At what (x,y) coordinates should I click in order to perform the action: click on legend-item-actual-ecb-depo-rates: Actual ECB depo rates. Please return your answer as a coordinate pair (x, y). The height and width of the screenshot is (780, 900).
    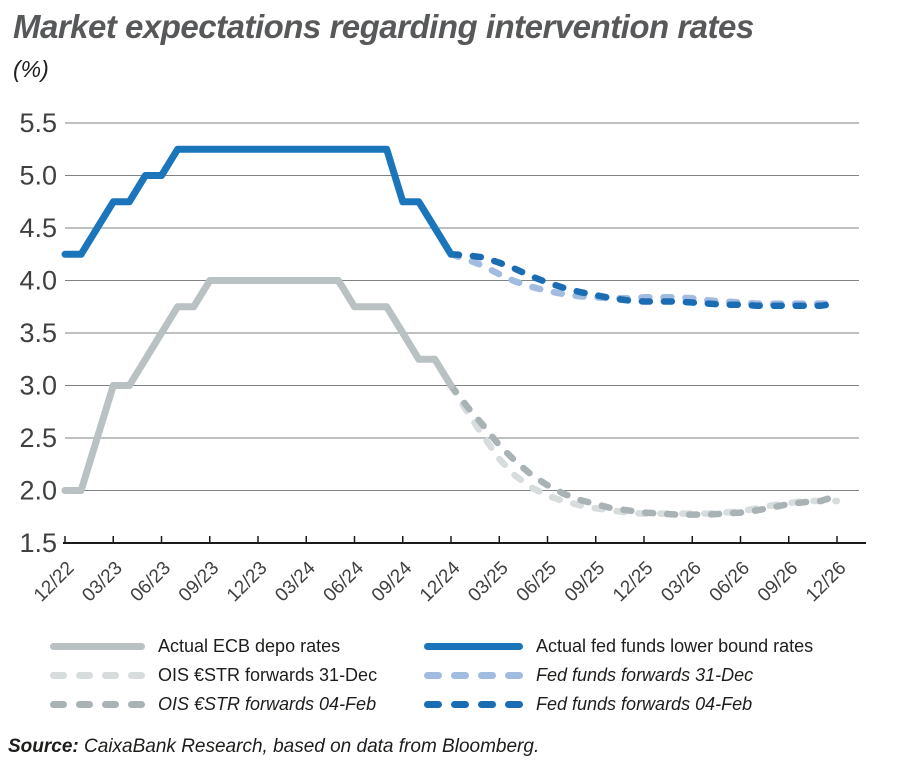
    Looking at the image, I should click on (213, 646).